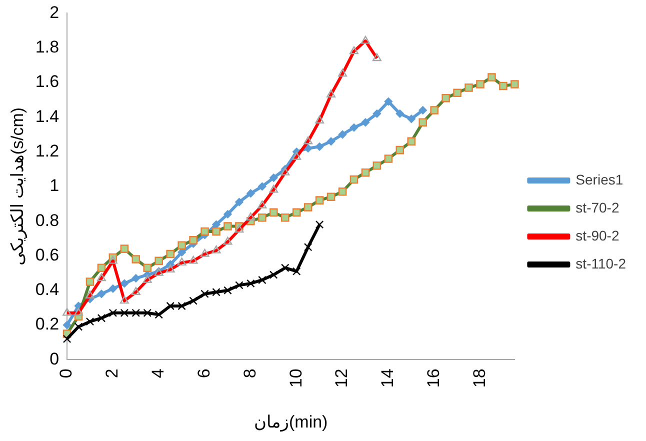 The image size is (646, 441). Describe the element at coordinates (47, 116) in the screenshot. I see `y-tick-label: 1.4` at that location.